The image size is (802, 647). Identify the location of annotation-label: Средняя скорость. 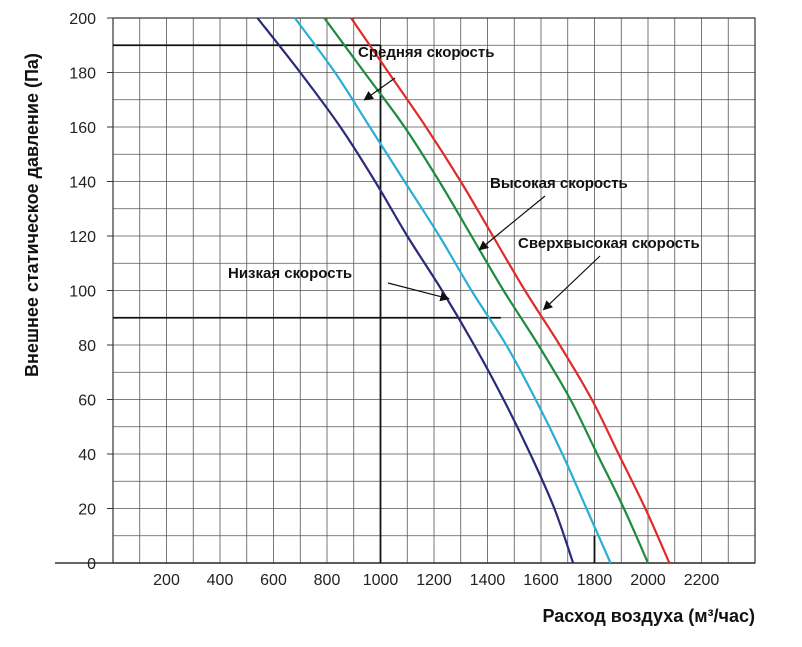
(426, 52).